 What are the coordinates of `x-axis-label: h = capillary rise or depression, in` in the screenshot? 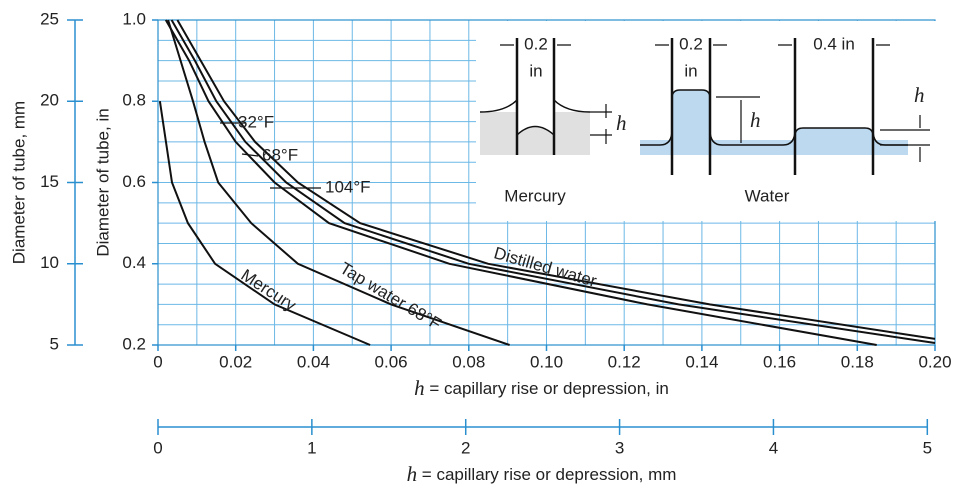 It's located at (541, 388).